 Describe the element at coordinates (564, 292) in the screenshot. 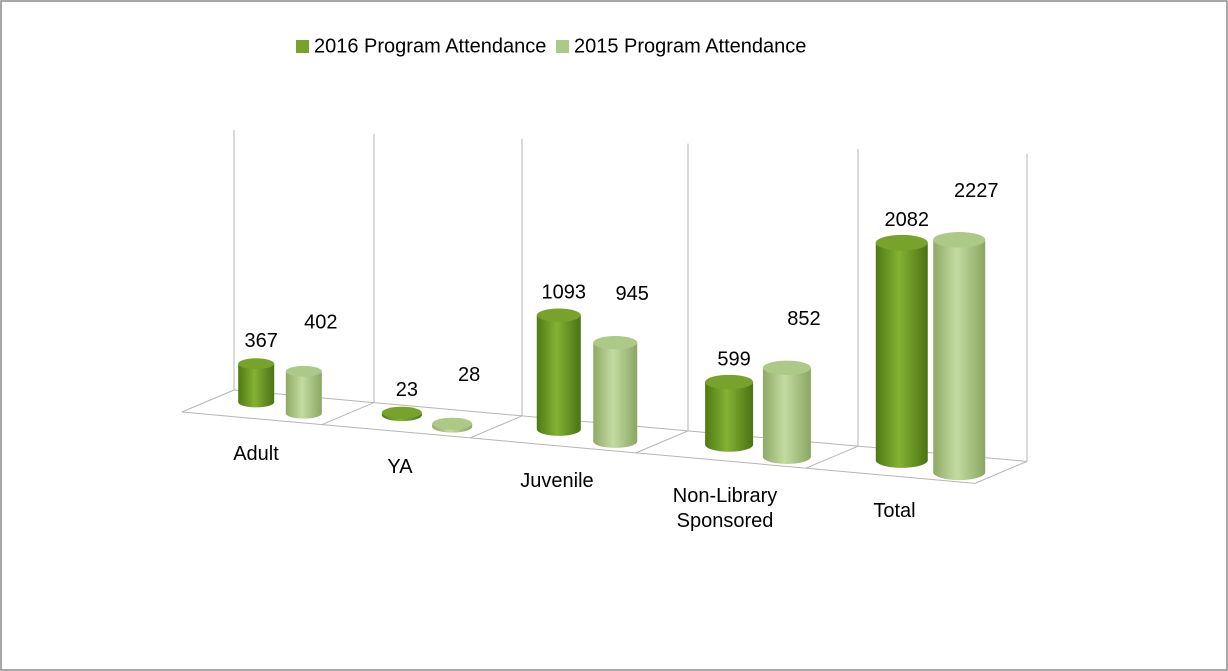

I see `data-label: 1093` at that location.